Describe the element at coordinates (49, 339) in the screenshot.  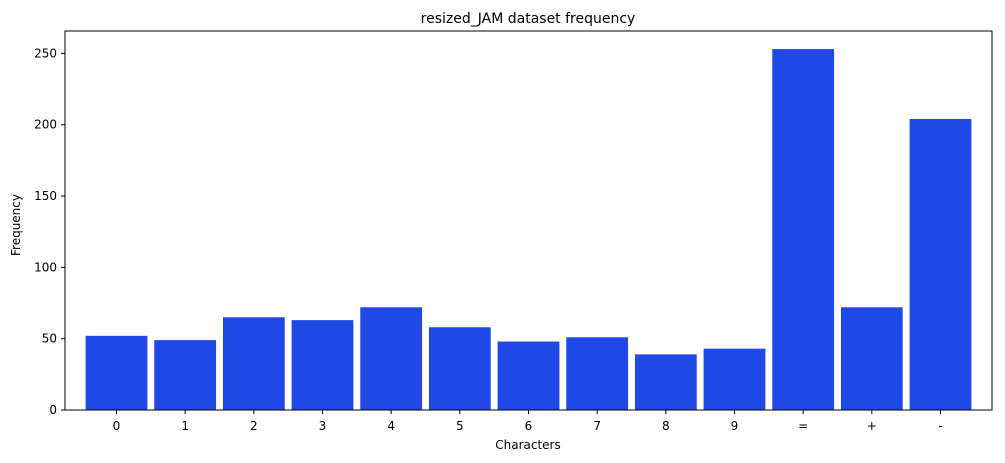
I see `y-tick-label: 50` at that location.